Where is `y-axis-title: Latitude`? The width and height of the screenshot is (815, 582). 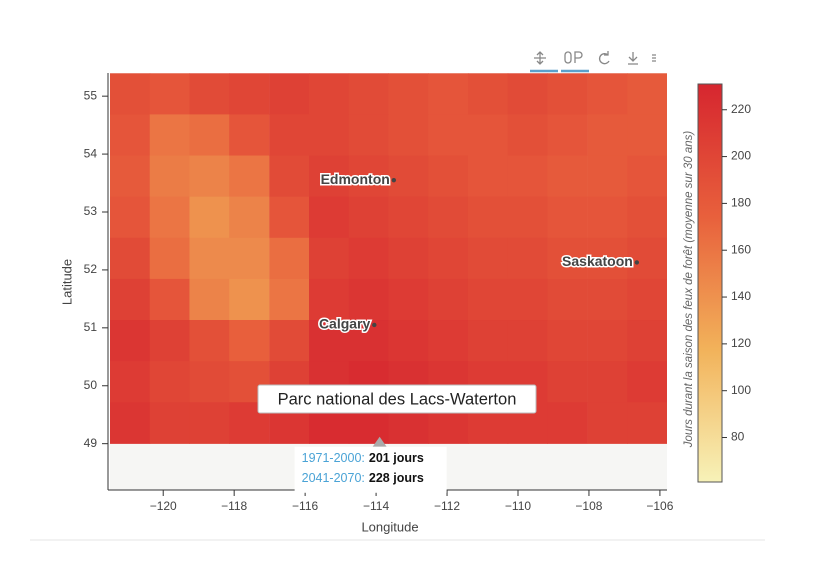
y-axis-title: Latitude is located at coordinates (66, 282).